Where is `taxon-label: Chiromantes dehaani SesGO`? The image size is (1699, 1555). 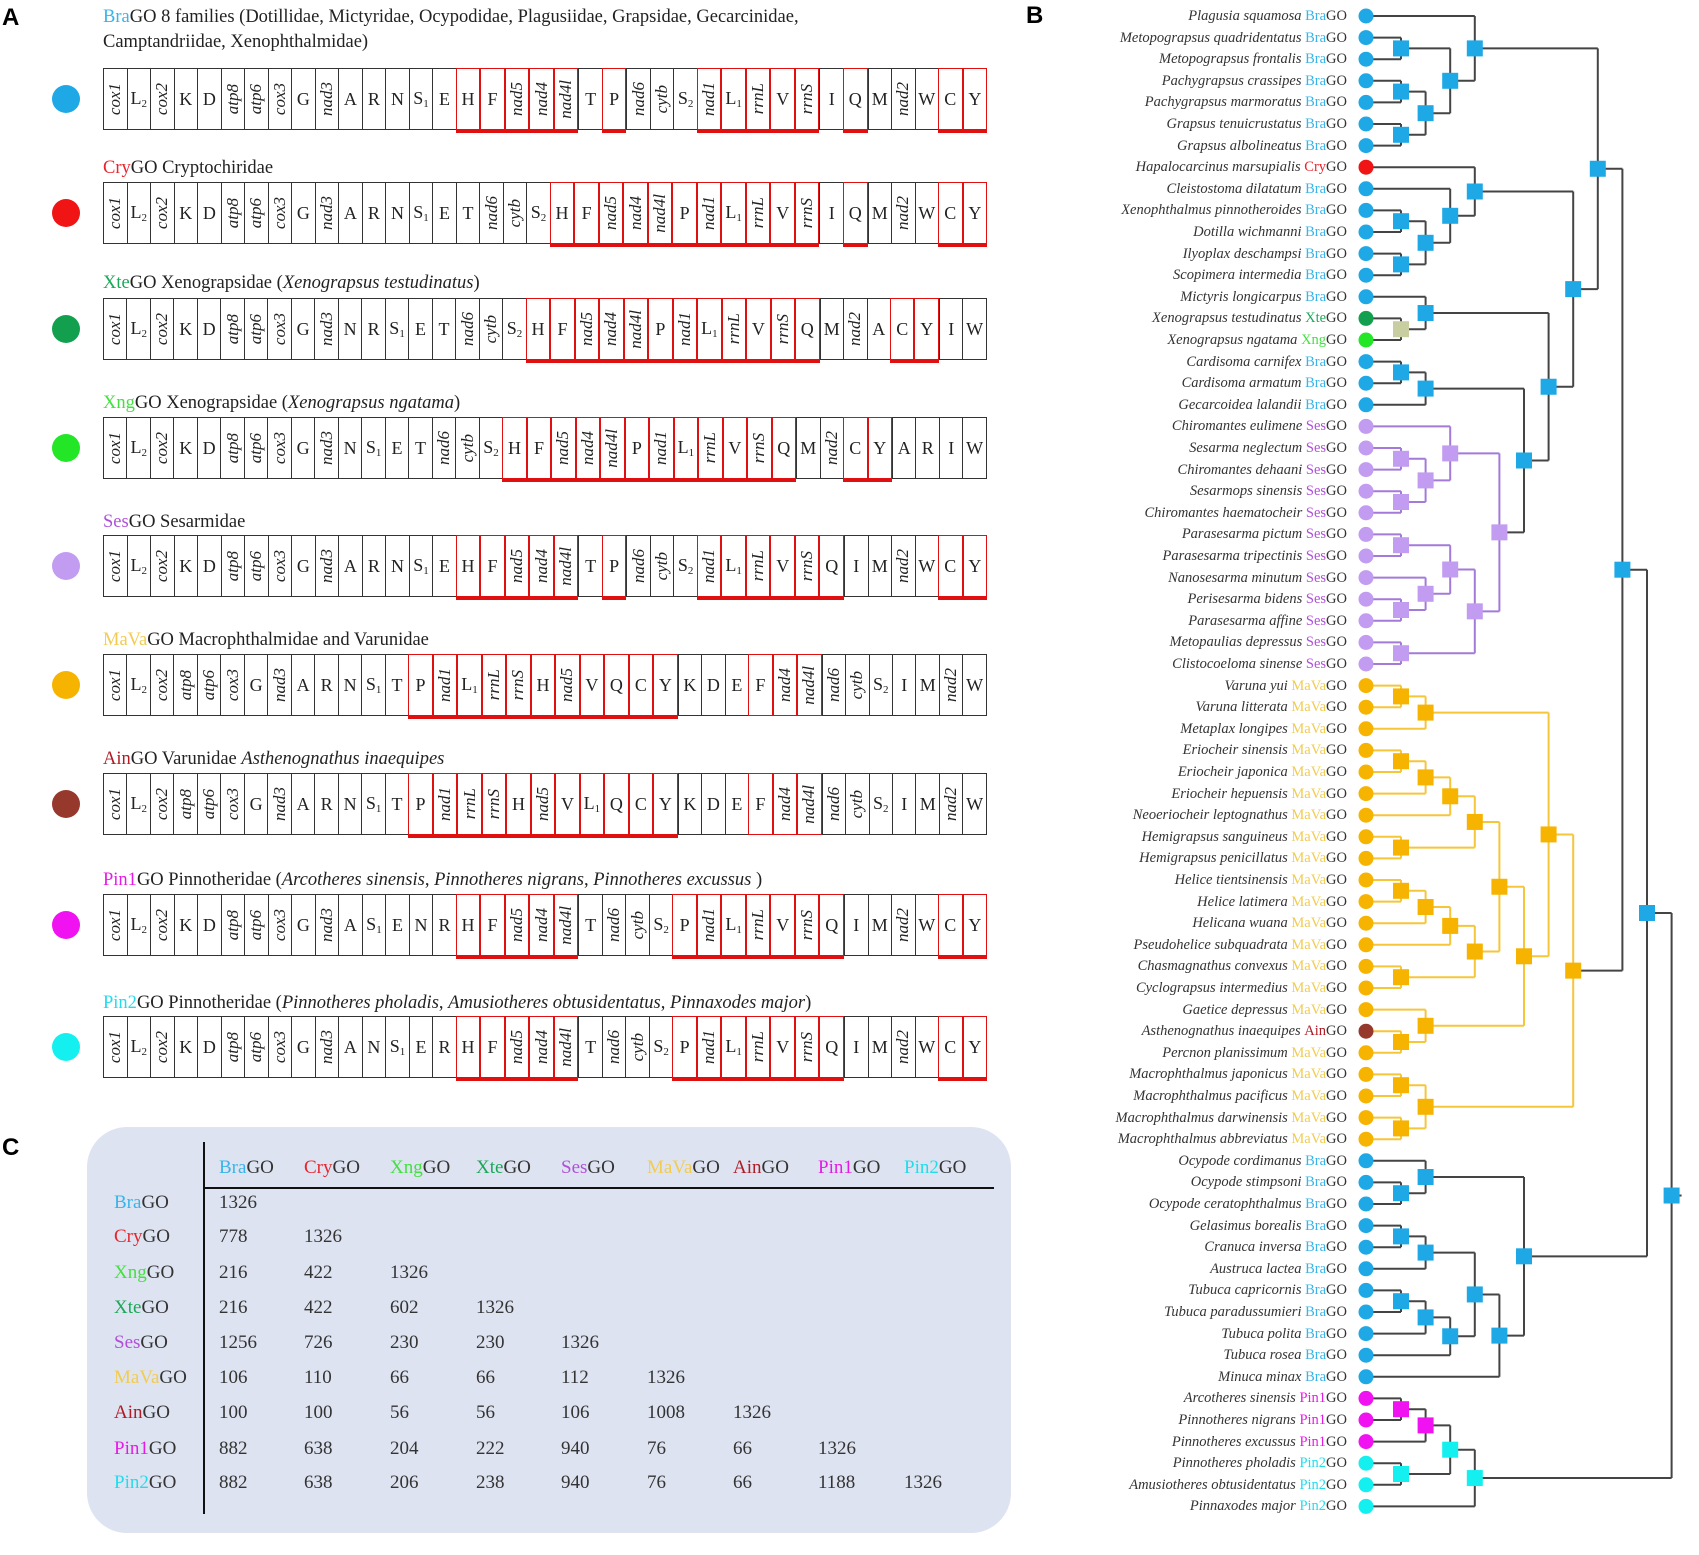 taxon-label: Chiromantes dehaani SesGO is located at coordinates (1262, 470).